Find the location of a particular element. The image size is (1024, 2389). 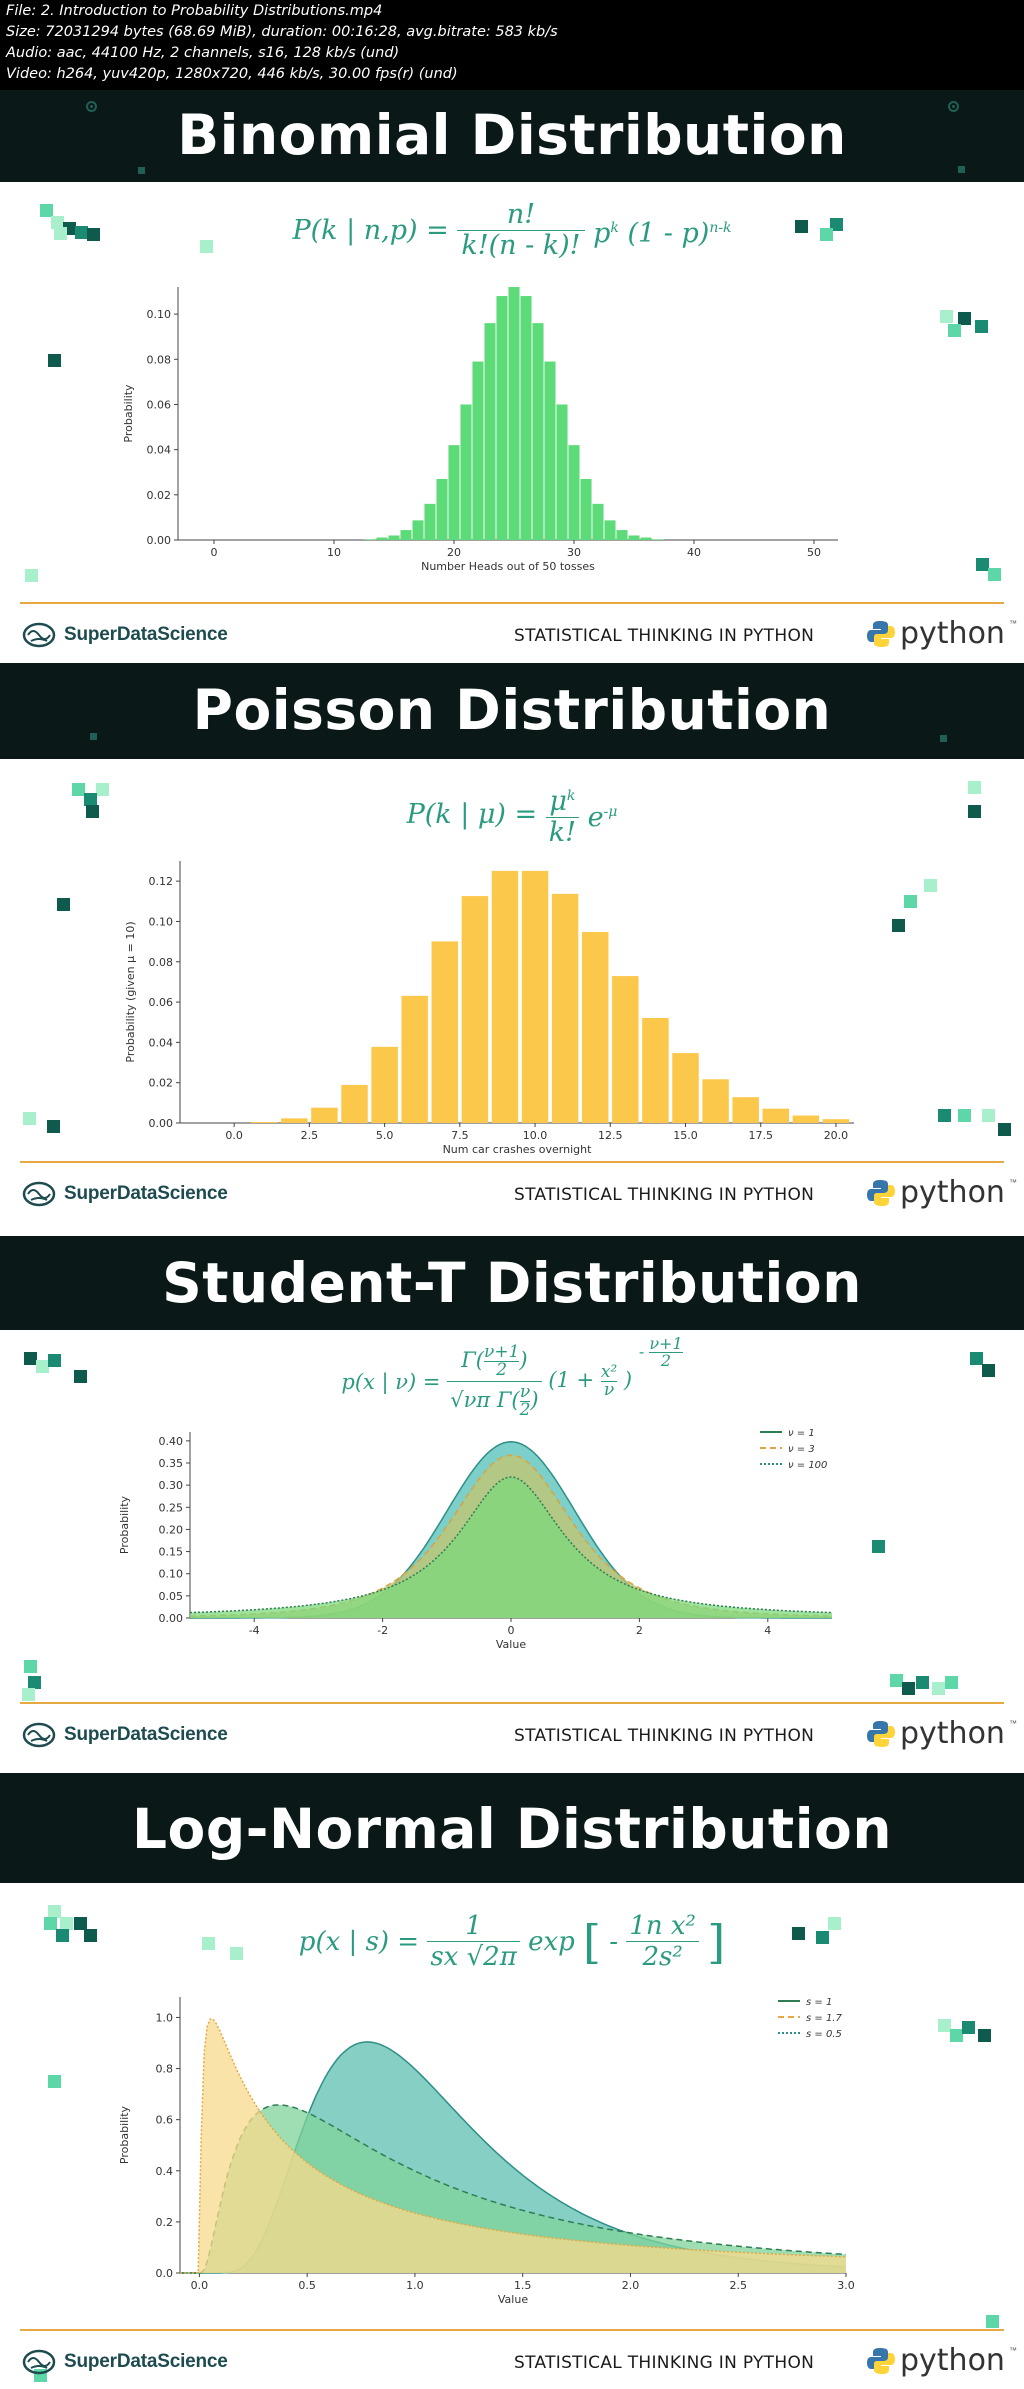

y-tick-label: 0.02 is located at coordinates (161, 1083).